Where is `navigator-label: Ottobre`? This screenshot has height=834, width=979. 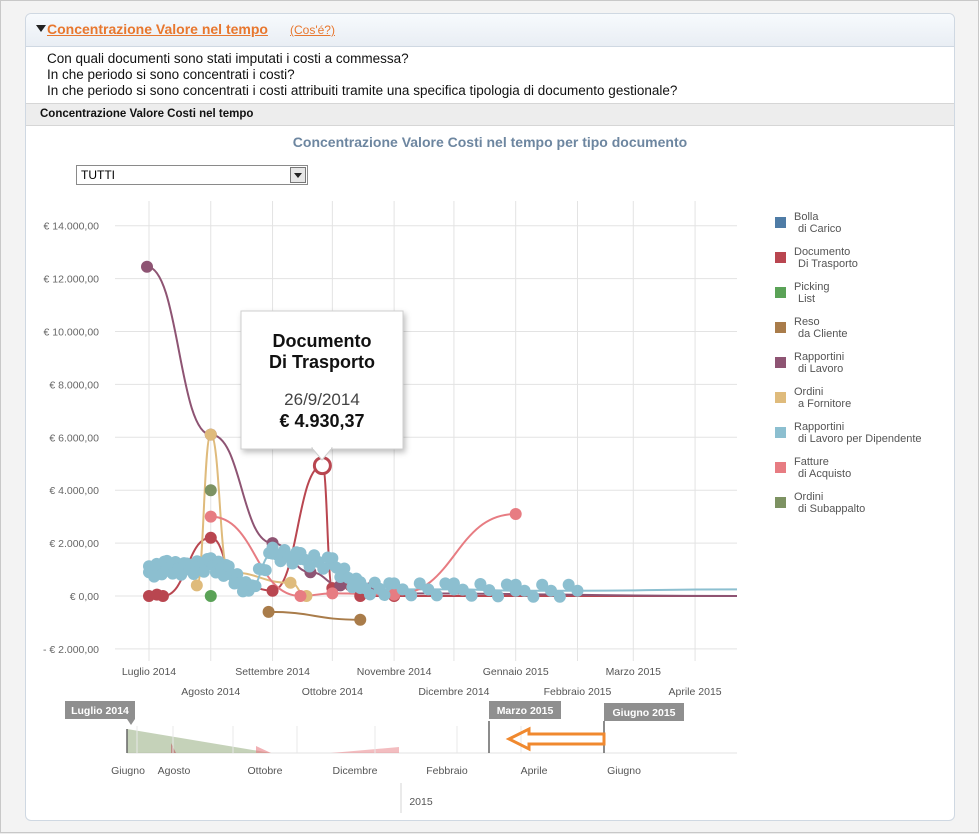 navigator-label: Ottobre is located at coordinates (264, 771).